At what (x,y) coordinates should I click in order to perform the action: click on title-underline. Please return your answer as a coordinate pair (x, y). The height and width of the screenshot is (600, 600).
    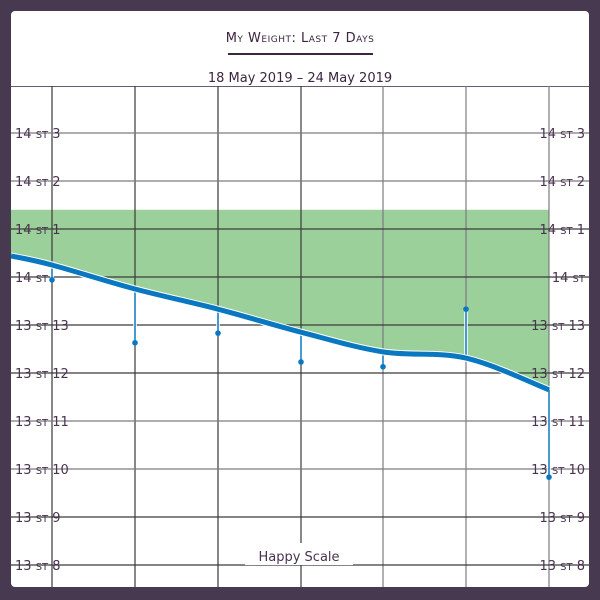
    Looking at the image, I should click on (300, 54).